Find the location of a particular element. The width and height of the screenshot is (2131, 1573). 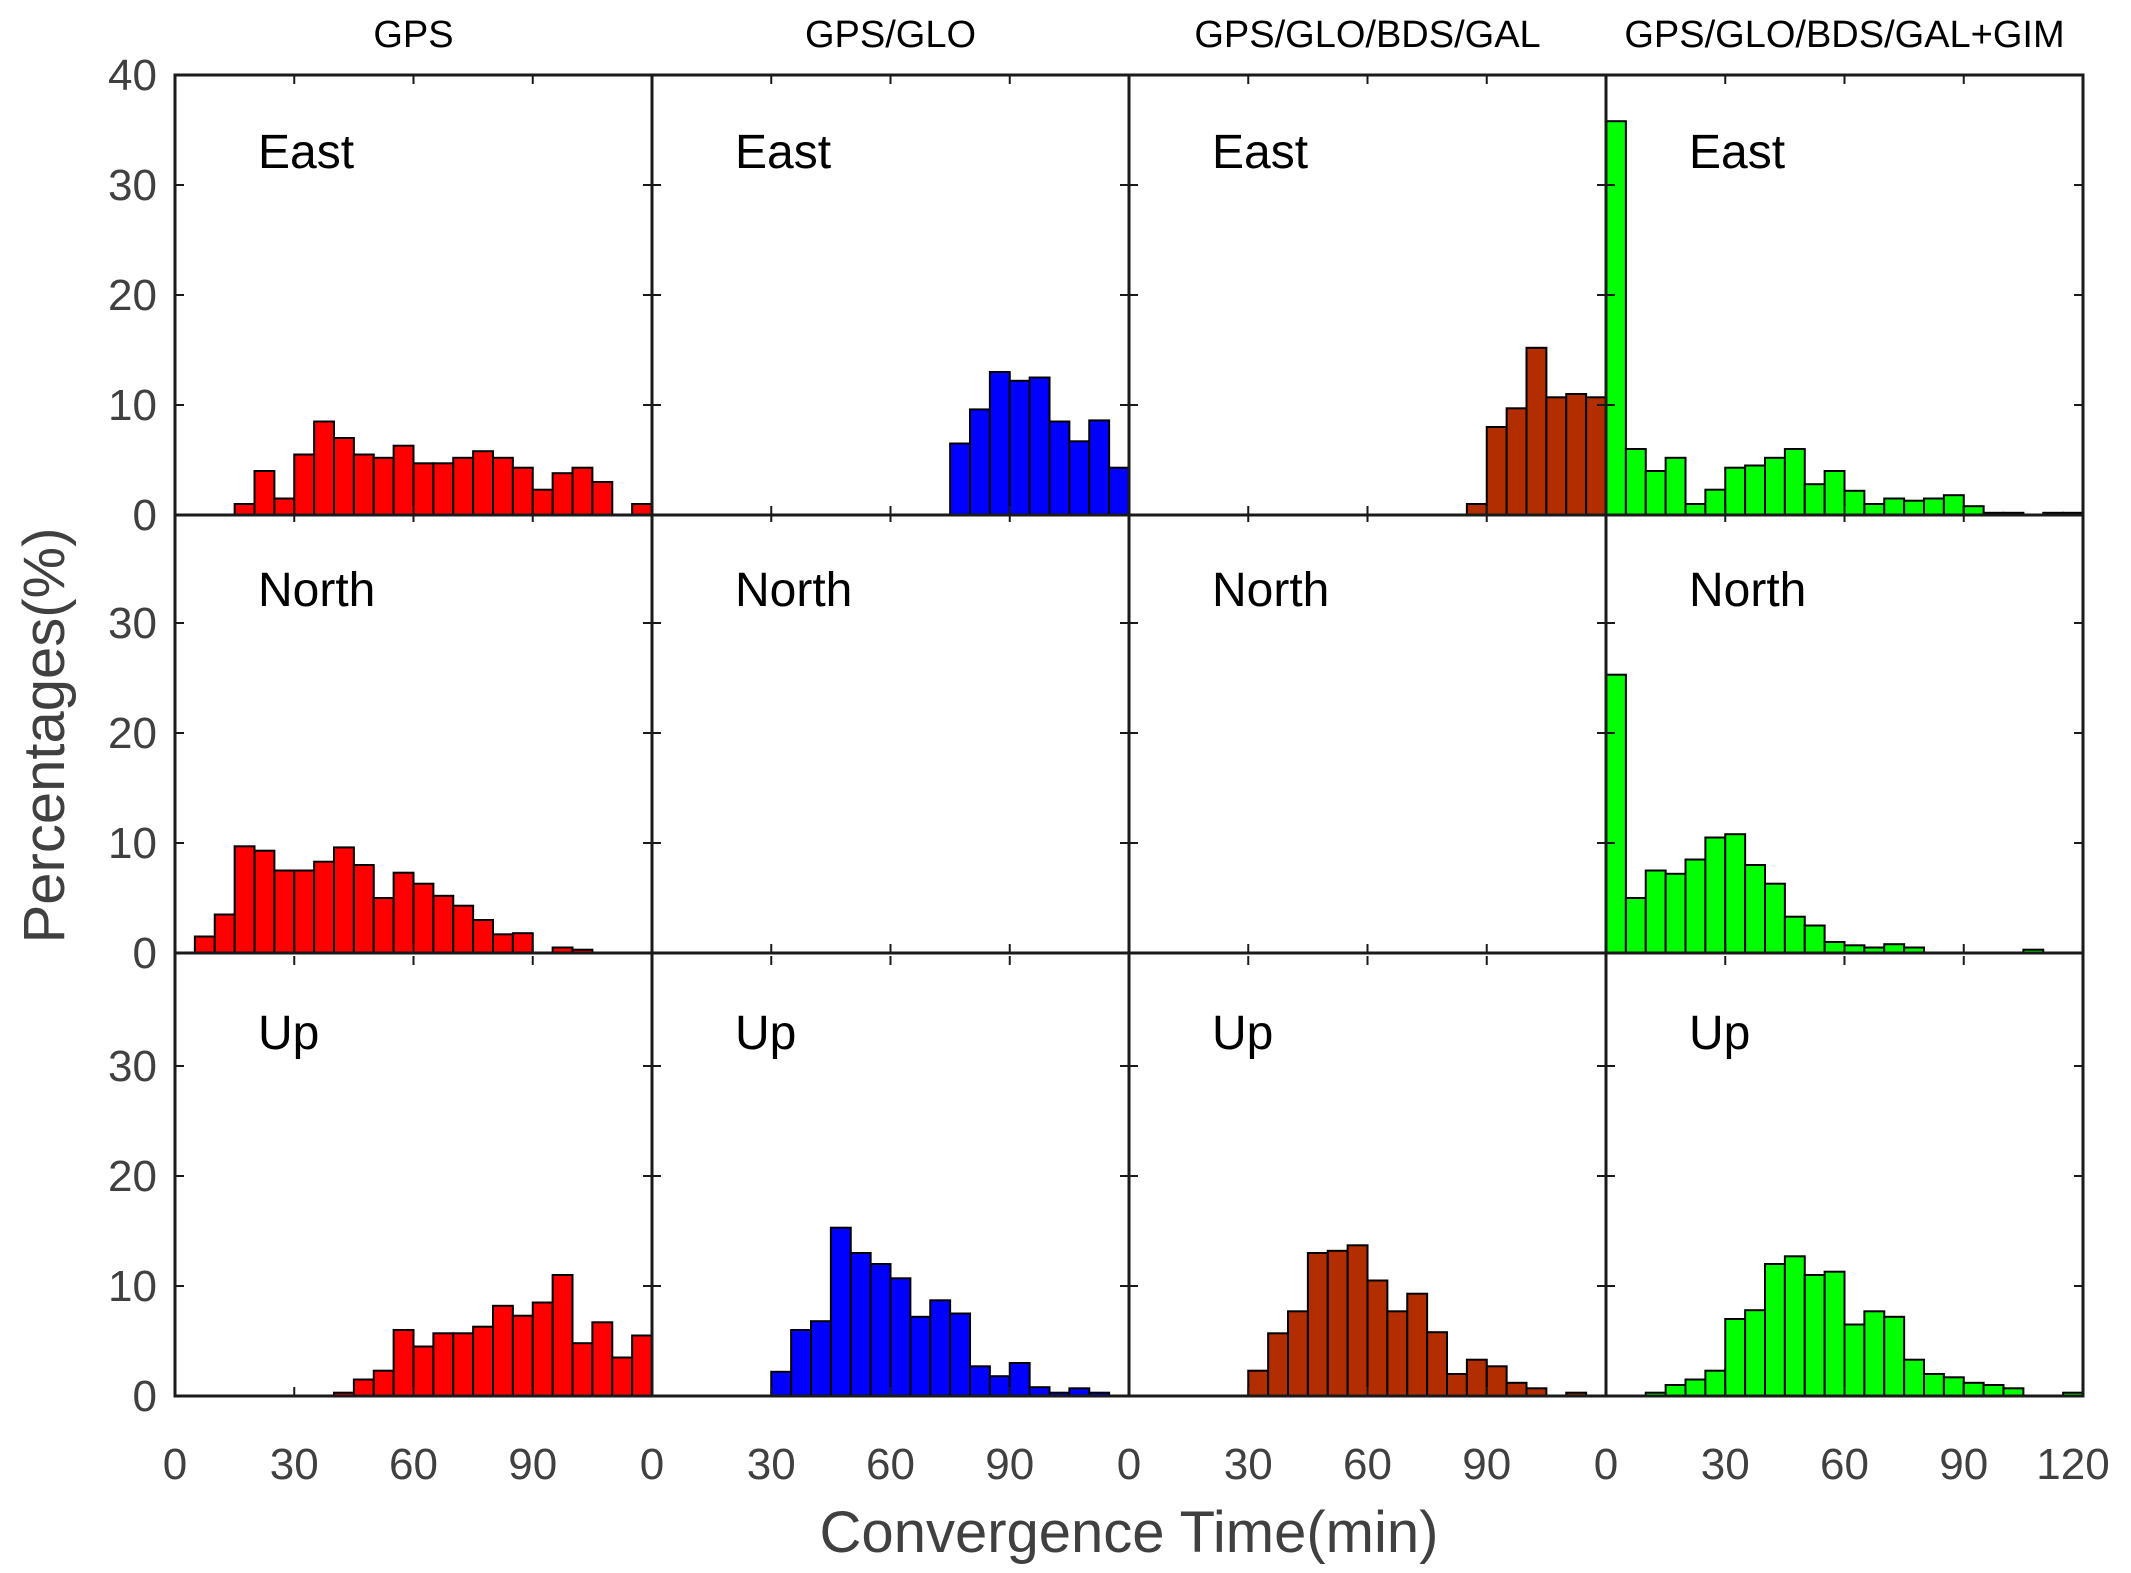

y-tick-label: 40 is located at coordinates (132, 75).